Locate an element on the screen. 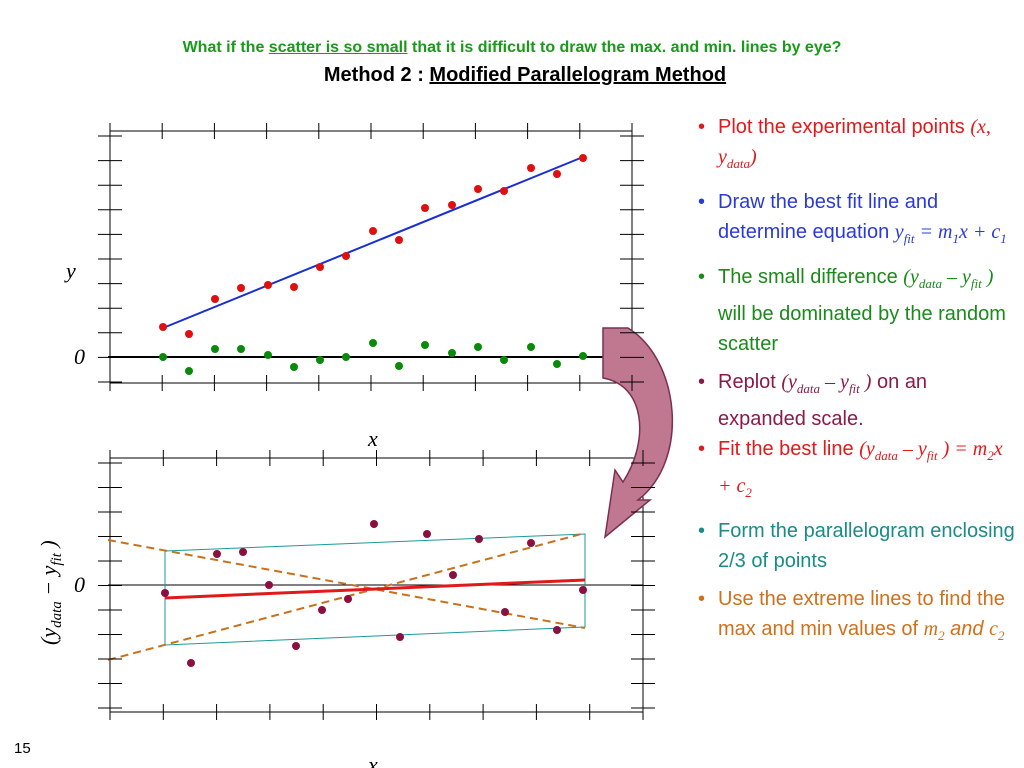 The width and height of the screenshot is (1024, 768). text: Fit the best line is located at coordinates (789, 449).